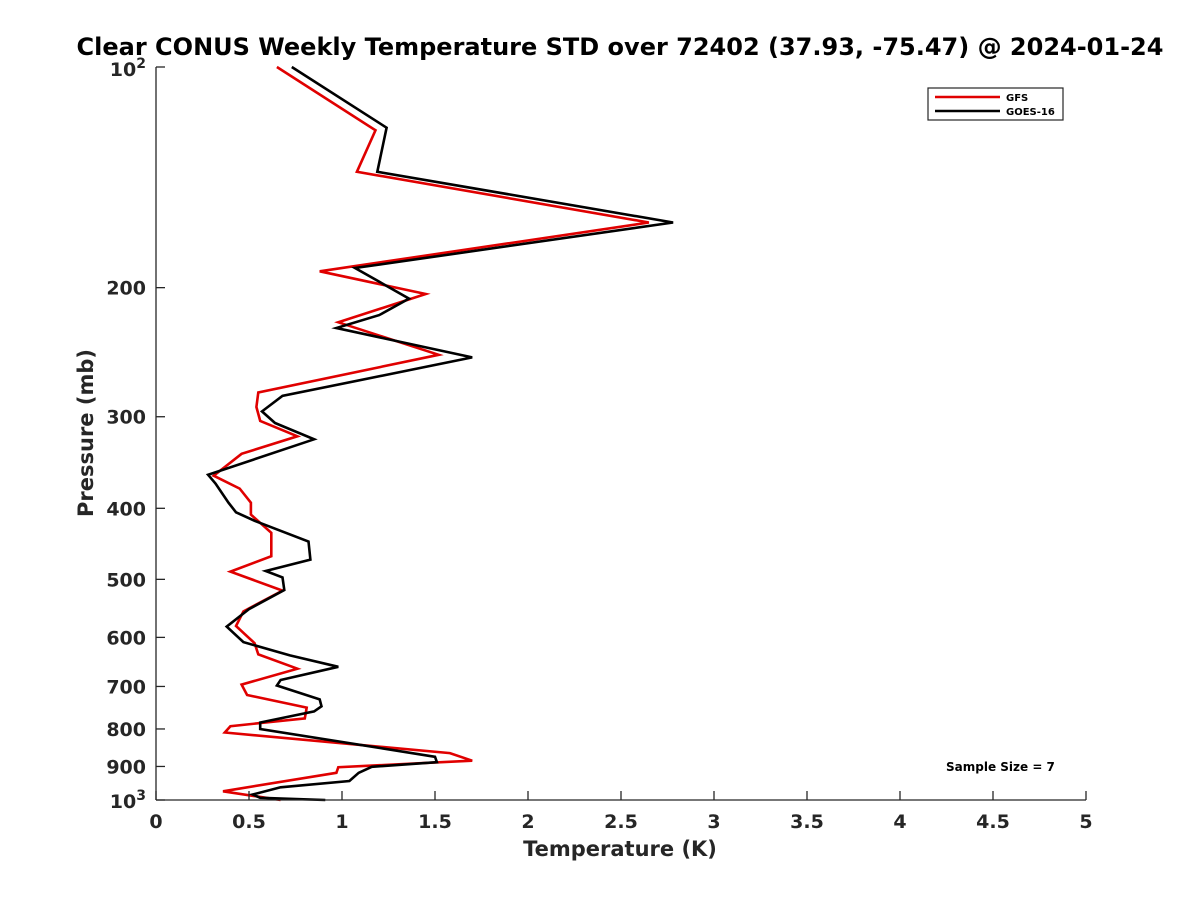 The width and height of the screenshot is (1200, 900). I want to click on legend: GFS GOES-16, so click(995, 104).